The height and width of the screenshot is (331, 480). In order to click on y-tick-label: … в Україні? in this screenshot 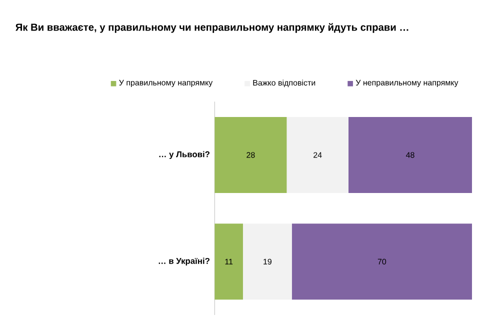, I will do `click(184, 262)`.